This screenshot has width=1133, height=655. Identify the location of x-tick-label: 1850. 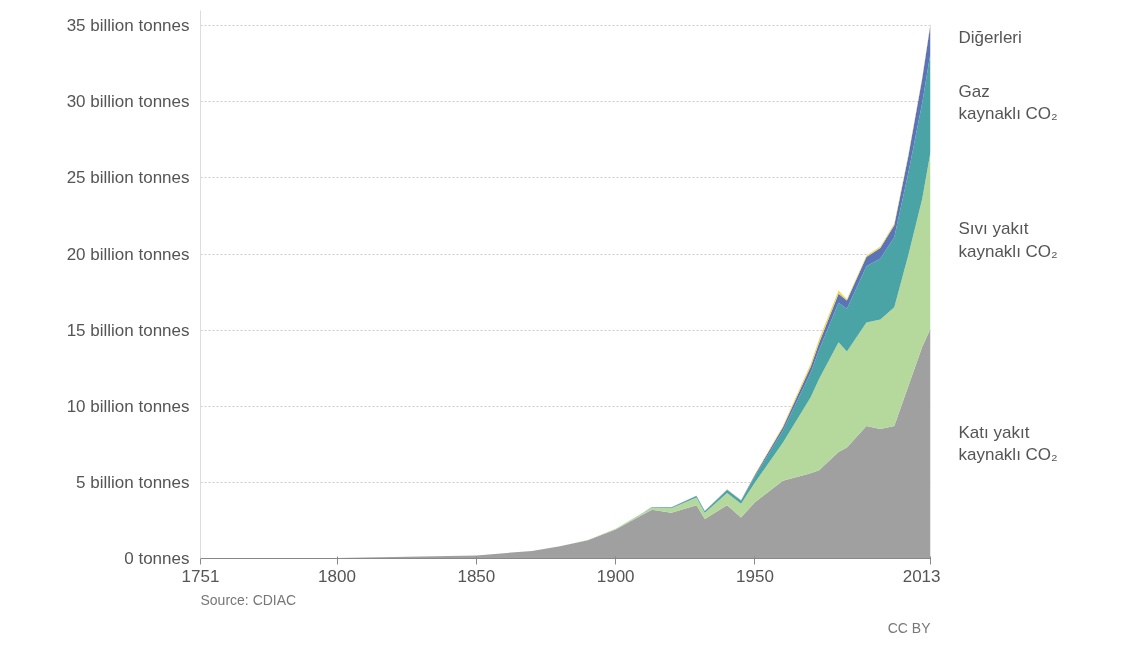
(476, 576).